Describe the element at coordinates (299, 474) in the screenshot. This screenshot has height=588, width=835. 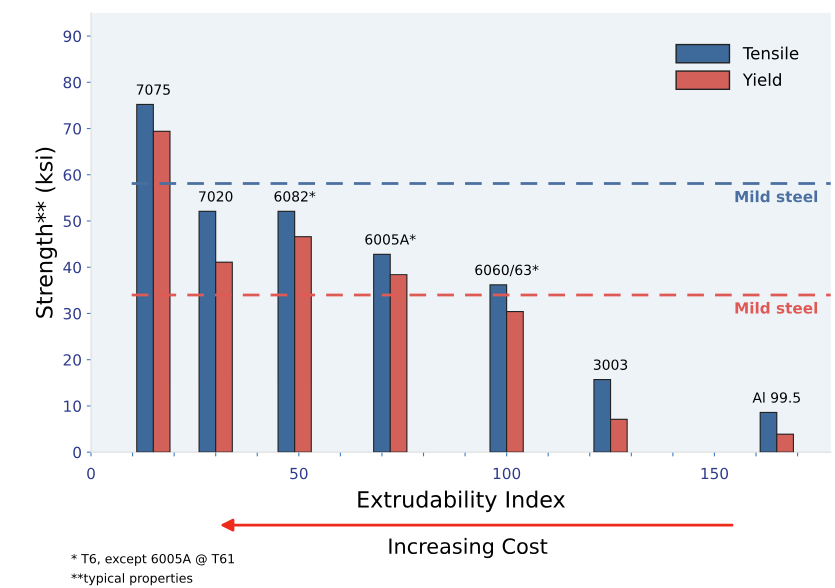
I see `x-tick-label: 50` at that location.